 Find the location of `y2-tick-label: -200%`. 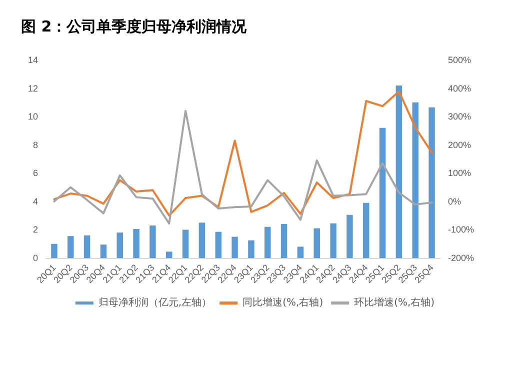

y2-tick-label: -200% is located at coordinates (461, 258).